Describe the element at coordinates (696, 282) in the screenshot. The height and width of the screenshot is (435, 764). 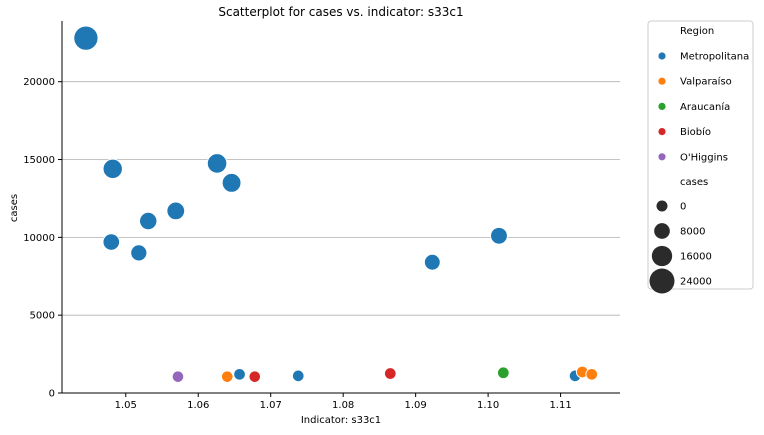
I see `legend-size-label: 24000` at that location.